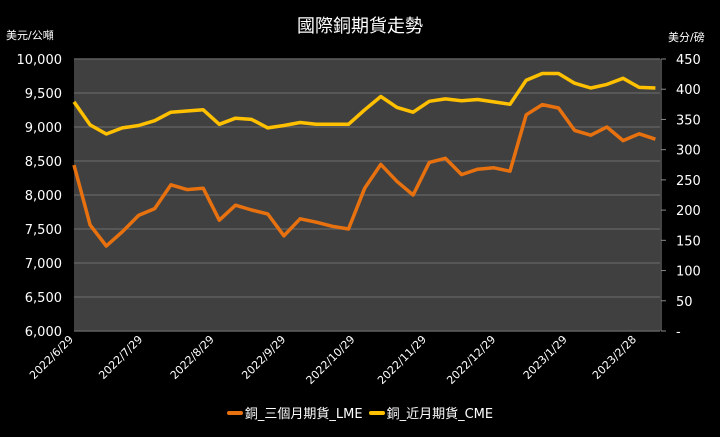 The height and width of the screenshot is (437, 720). What do you see at coordinates (120, 357) in the screenshot?
I see `x-tick-label: 2022/7/29` at bounding box center [120, 357].